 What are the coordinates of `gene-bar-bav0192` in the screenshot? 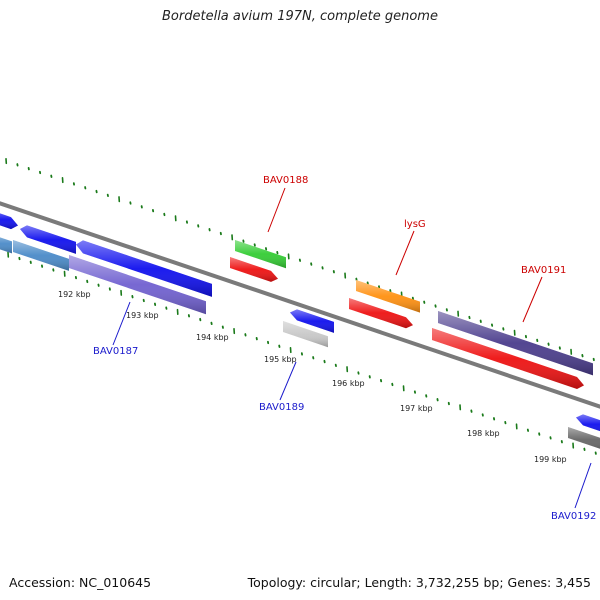 It's located at (584, 438).